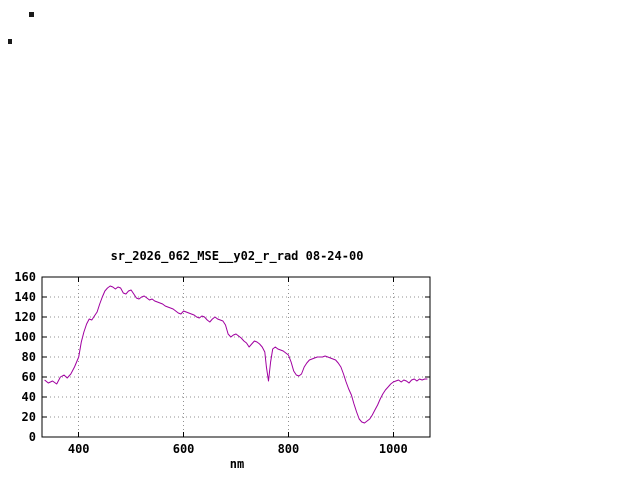 This screenshot has width=640, height=480. I want to click on x-tick-label: 800, so click(289, 449).